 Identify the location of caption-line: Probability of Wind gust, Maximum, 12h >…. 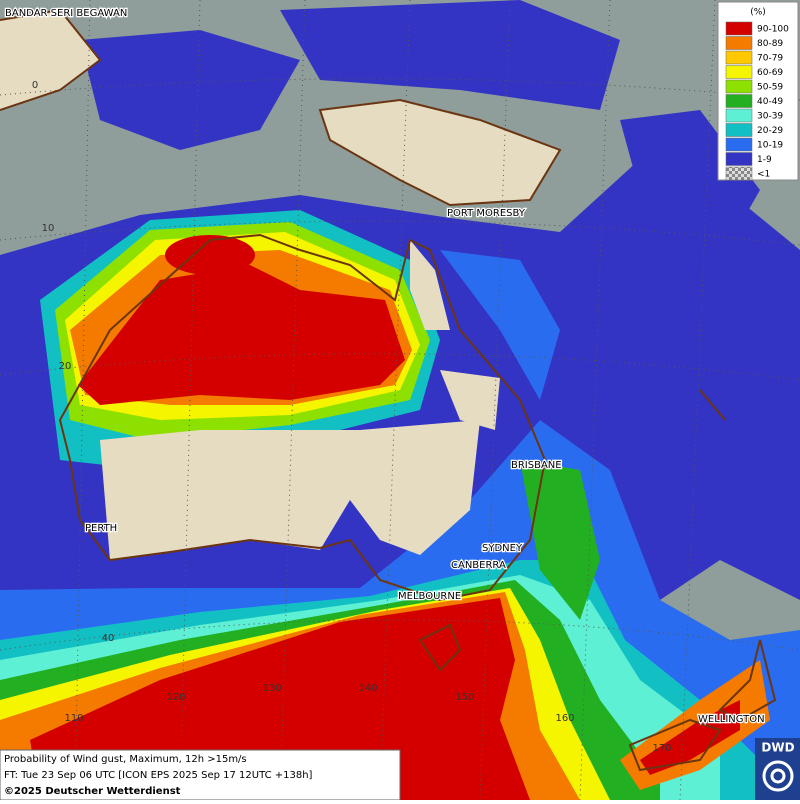
(125, 759).